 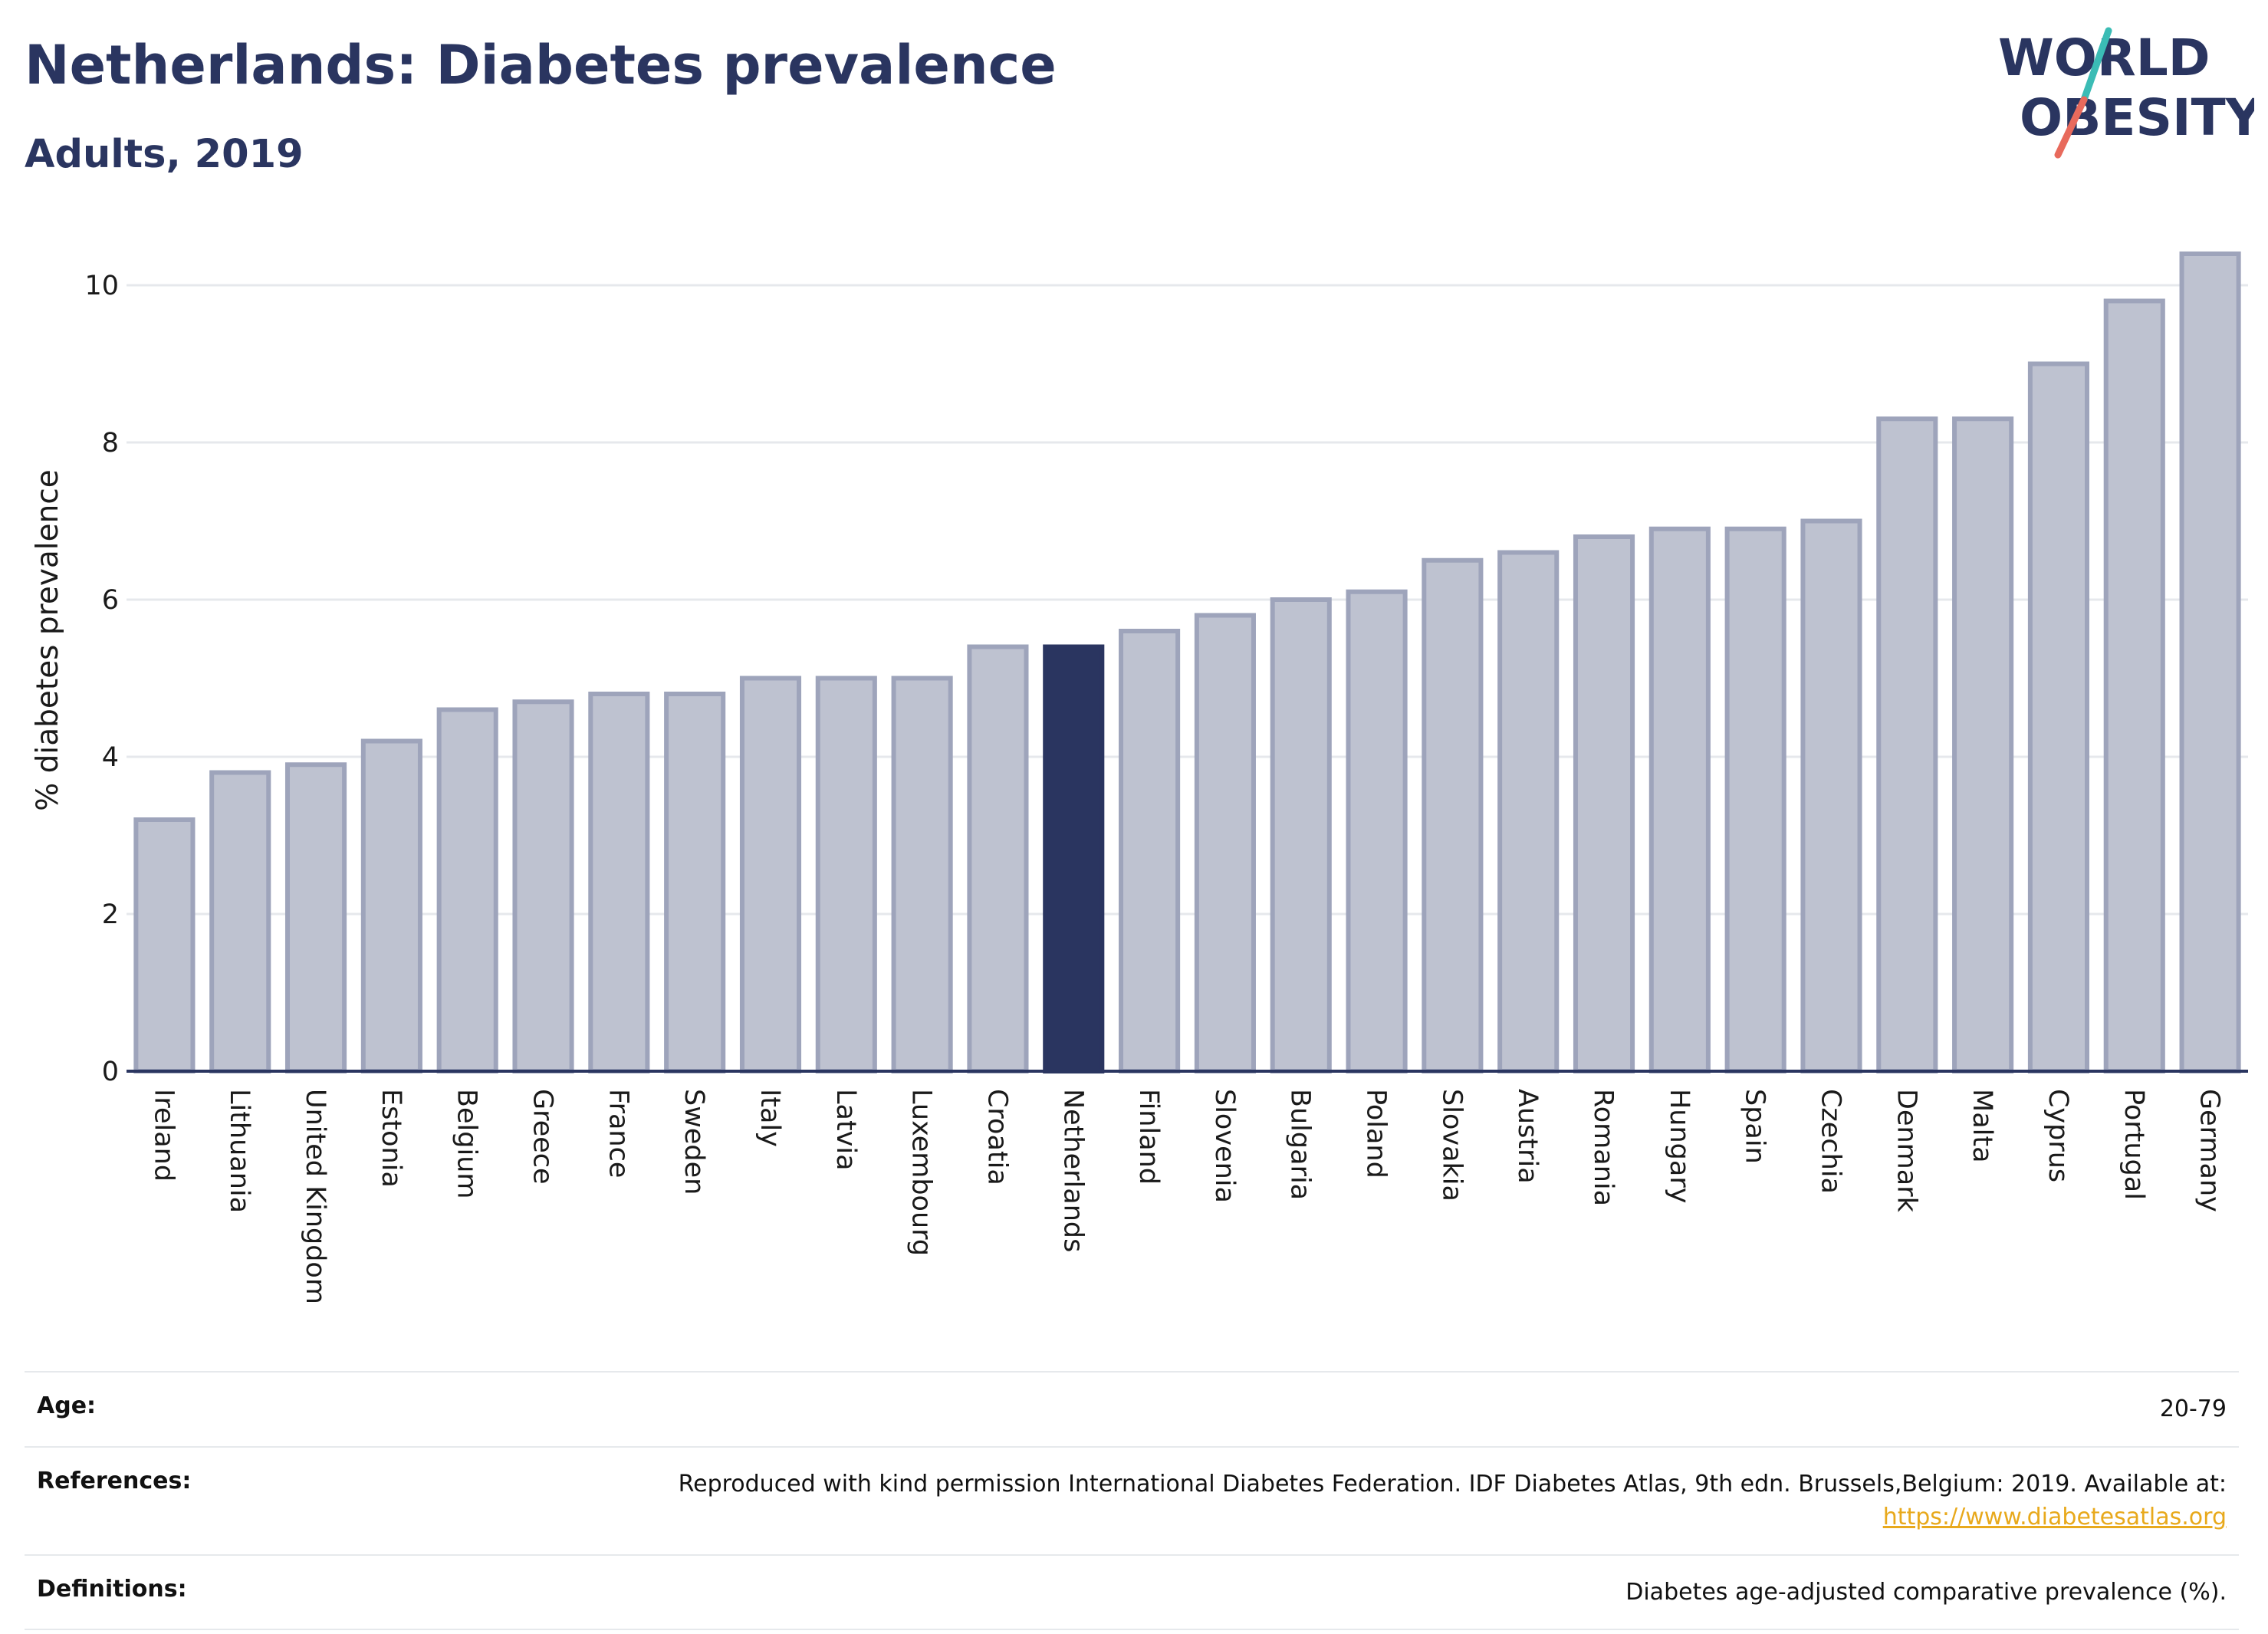 What do you see at coordinates (2210, 662) in the screenshot?
I see `bar-germany` at bounding box center [2210, 662].